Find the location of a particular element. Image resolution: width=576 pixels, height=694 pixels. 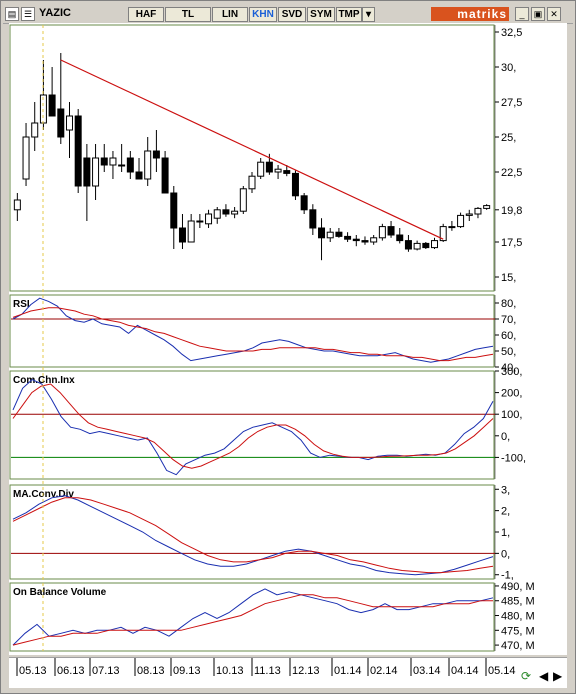

ytick-label: 300, is located at coordinates (511, 372).